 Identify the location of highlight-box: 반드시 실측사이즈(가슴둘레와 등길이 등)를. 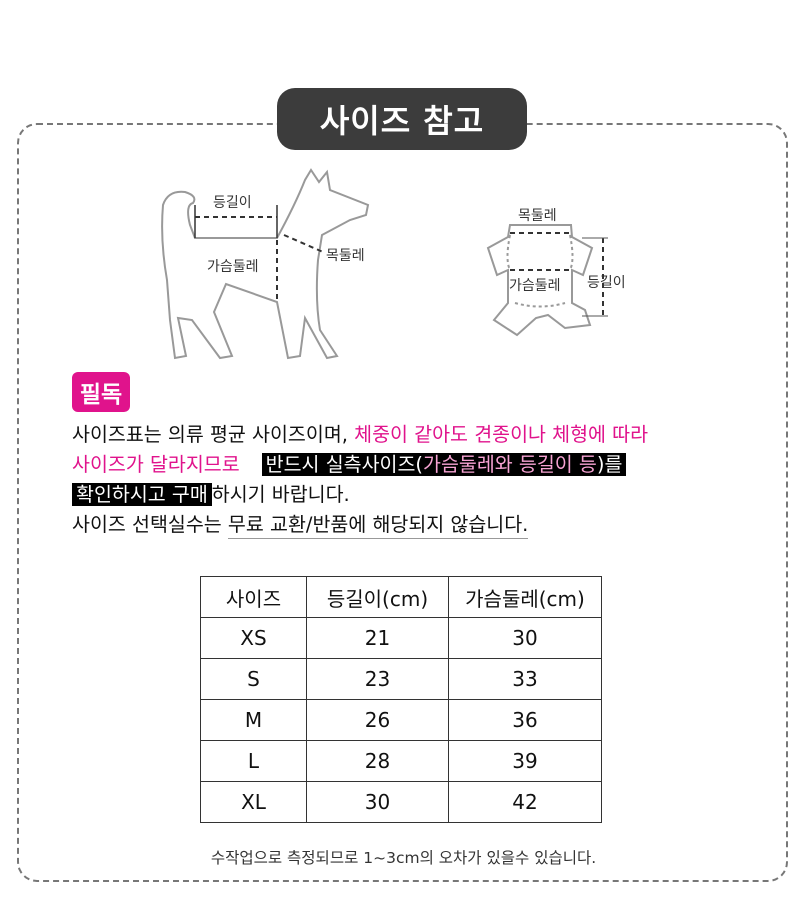
(444, 464).